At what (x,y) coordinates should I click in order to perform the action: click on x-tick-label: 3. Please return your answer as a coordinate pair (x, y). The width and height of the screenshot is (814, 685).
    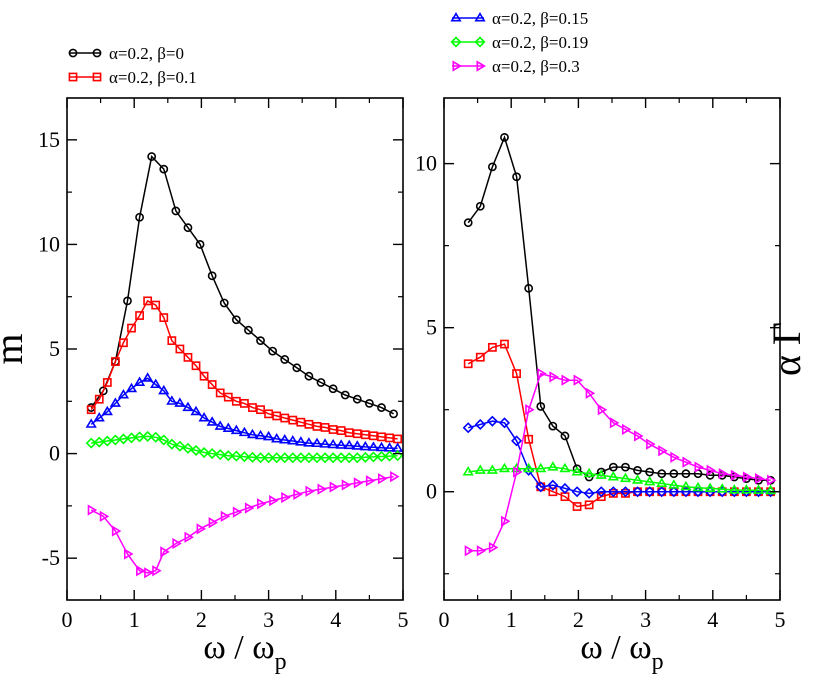
    Looking at the image, I should click on (268, 619).